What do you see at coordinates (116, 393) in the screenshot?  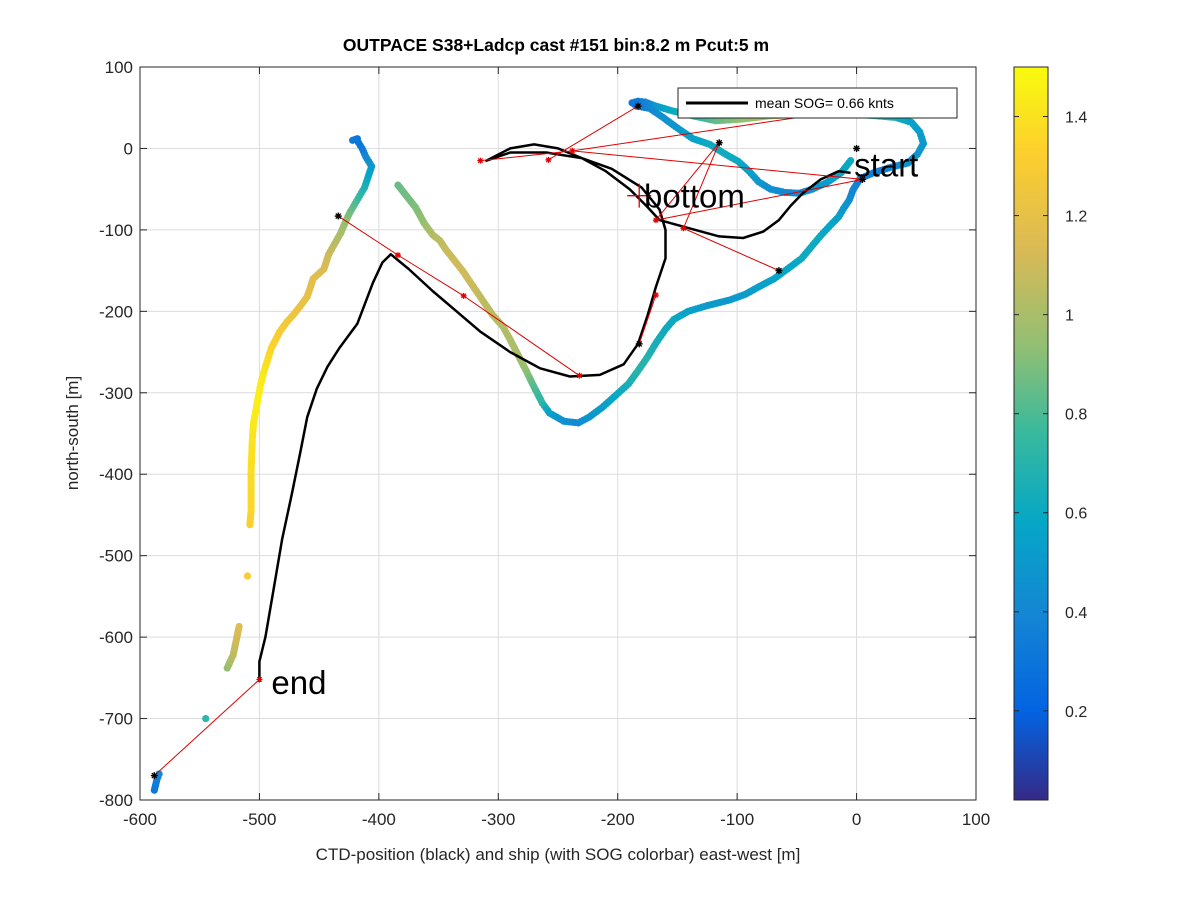 I see `y-tick-label: -300` at bounding box center [116, 393].